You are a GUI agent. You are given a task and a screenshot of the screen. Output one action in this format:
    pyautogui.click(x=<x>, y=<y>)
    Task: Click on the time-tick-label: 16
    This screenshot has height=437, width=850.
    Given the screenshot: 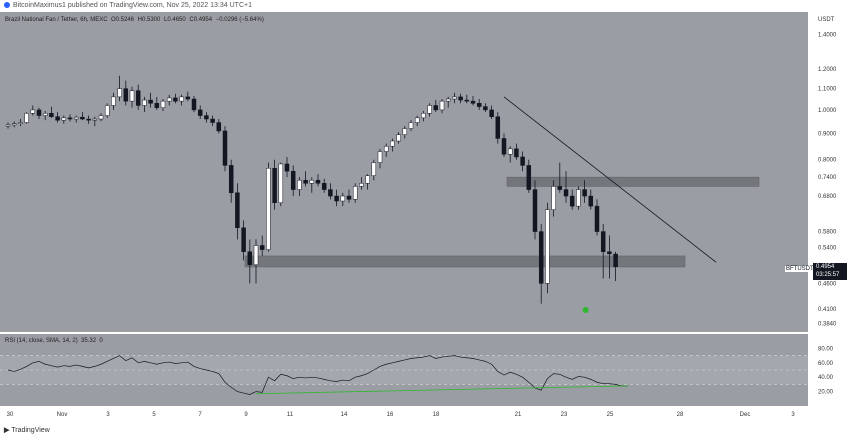 What is the action you would take?
    pyautogui.click(x=390, y=415)
    